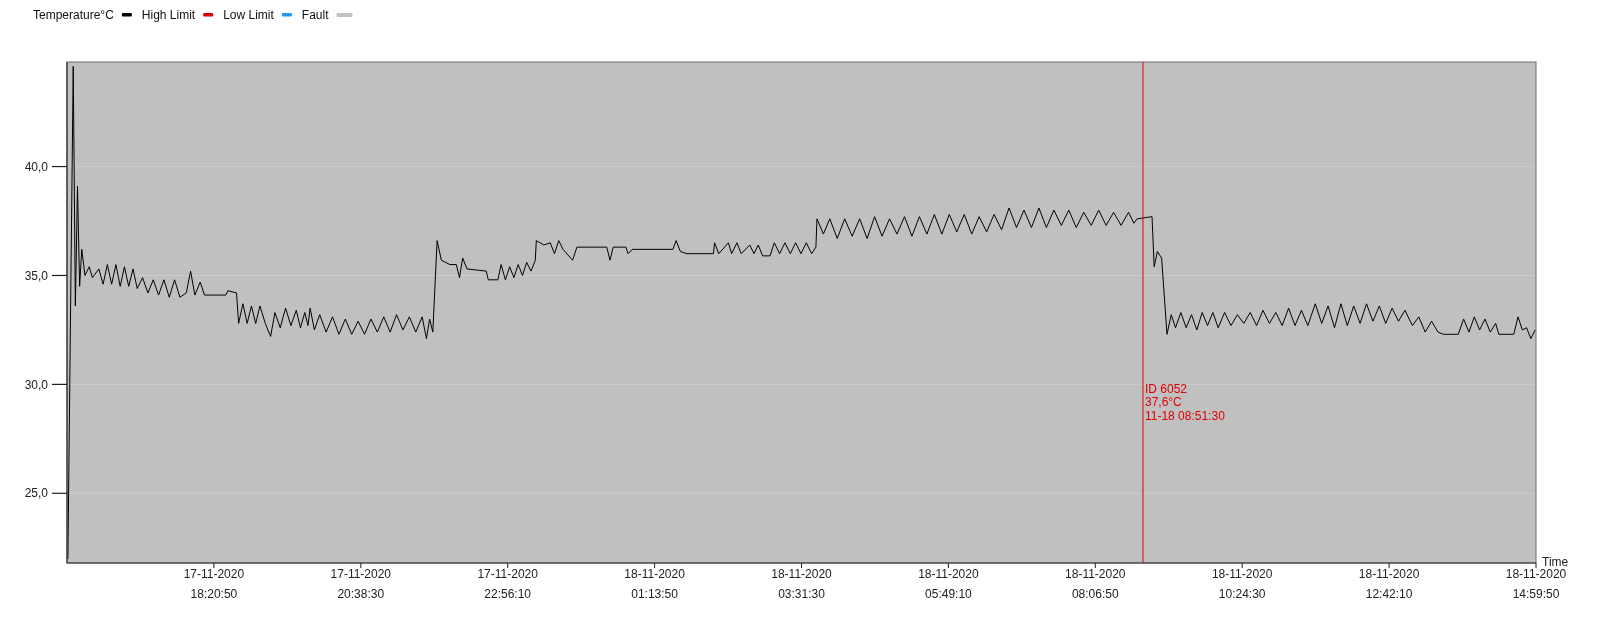 This screenshot has height=644, width=1600. Describe the element at coordinates (1095, 584) in the screenshot. I see `x-tick-label: 18-11-2020 08:06:50` at that location.